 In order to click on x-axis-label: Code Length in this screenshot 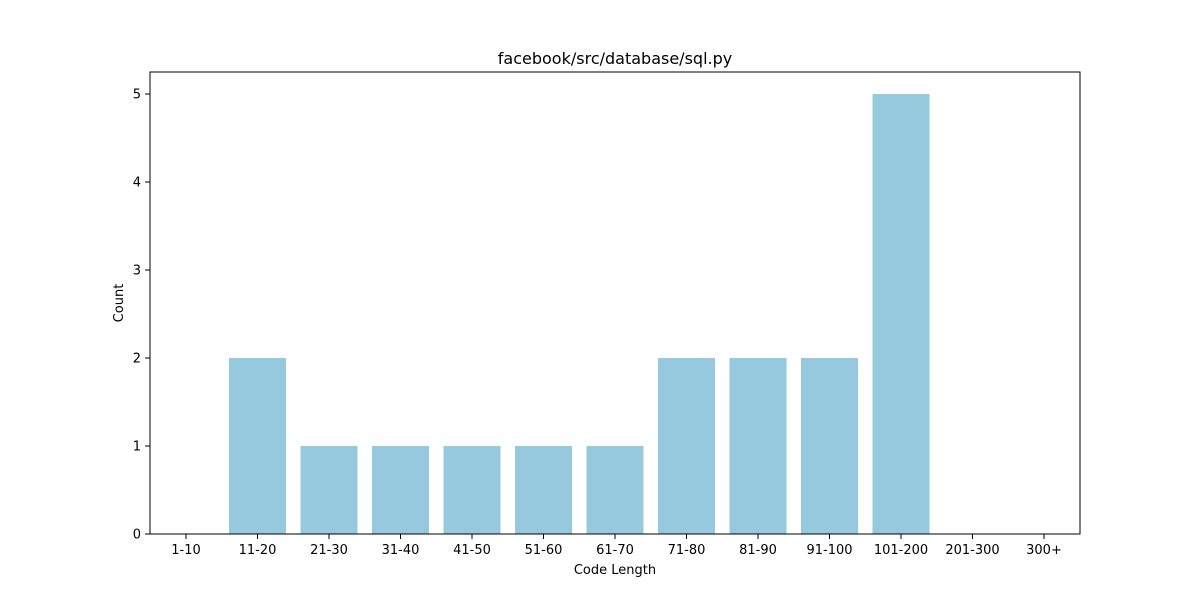, I will do `click(615, 570)`.